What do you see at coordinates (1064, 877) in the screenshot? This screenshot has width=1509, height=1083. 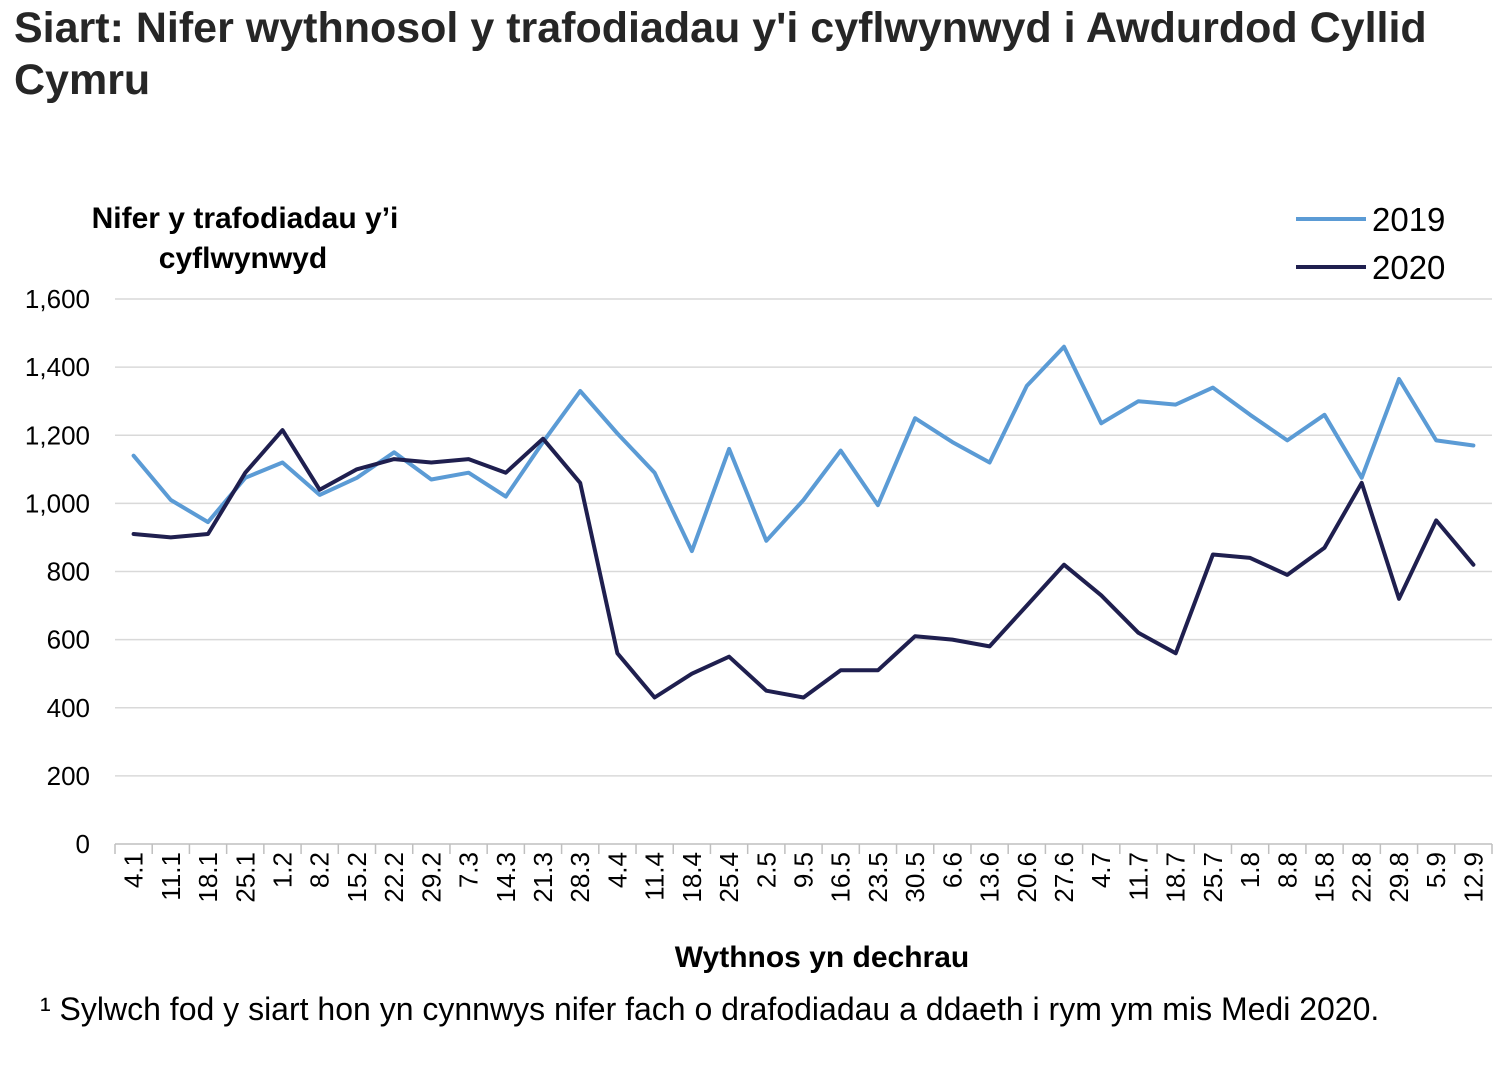 I see `x-tick-label: 27.6` at bounding box center [1064, 877].